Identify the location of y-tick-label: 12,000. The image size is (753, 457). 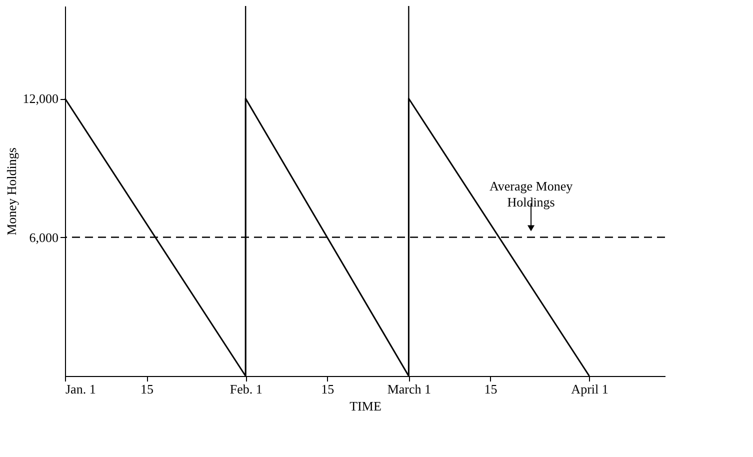
(40, 98).